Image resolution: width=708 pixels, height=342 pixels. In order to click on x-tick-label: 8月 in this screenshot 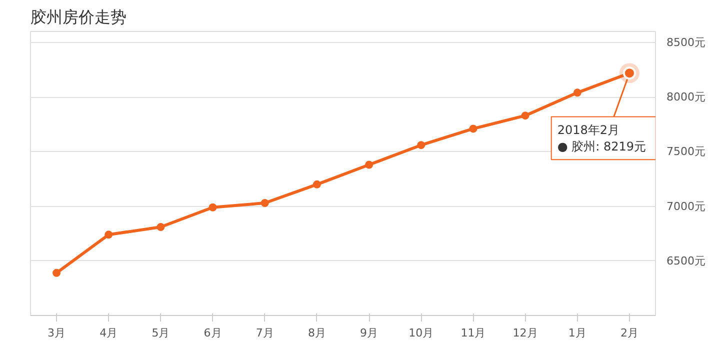, I will do `click(317, 333)`.